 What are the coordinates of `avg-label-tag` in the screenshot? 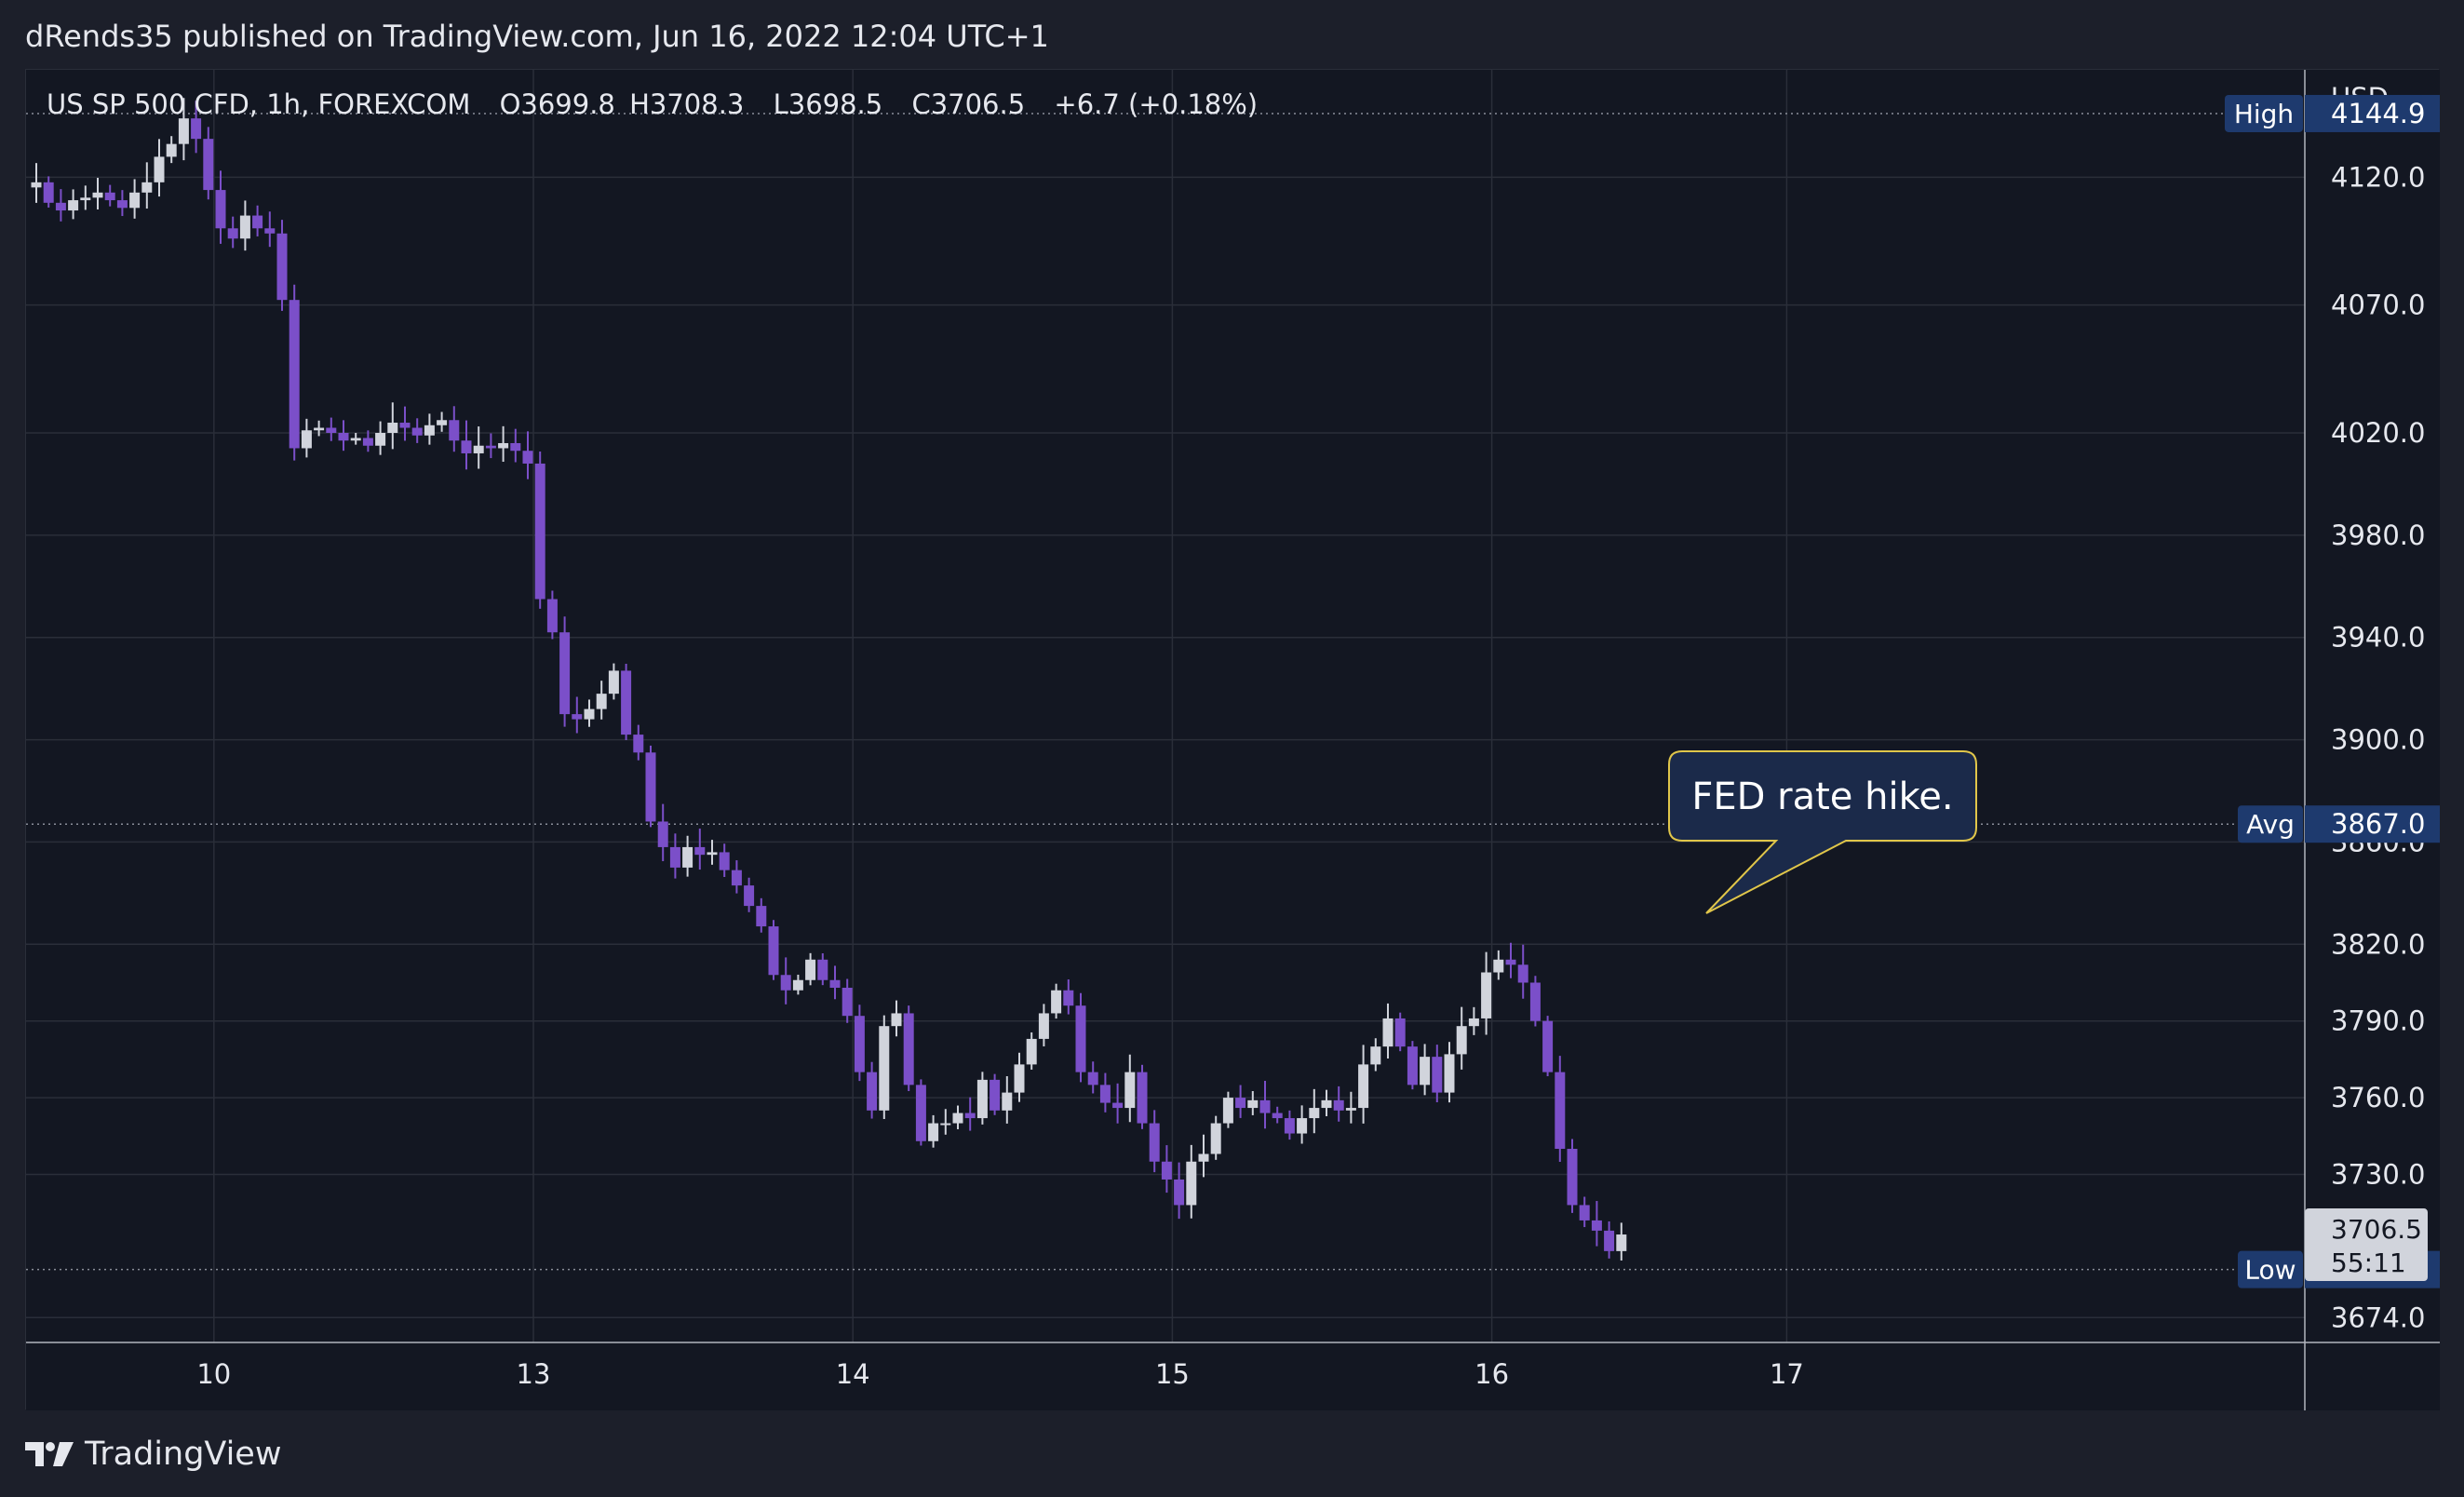 It's located at (2270, 824).